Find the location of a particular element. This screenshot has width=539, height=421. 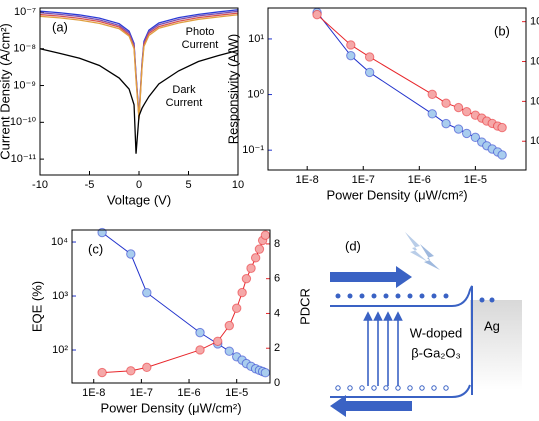

y-tick-label: 10⁻⁹ is located at coordinates (24, 85).